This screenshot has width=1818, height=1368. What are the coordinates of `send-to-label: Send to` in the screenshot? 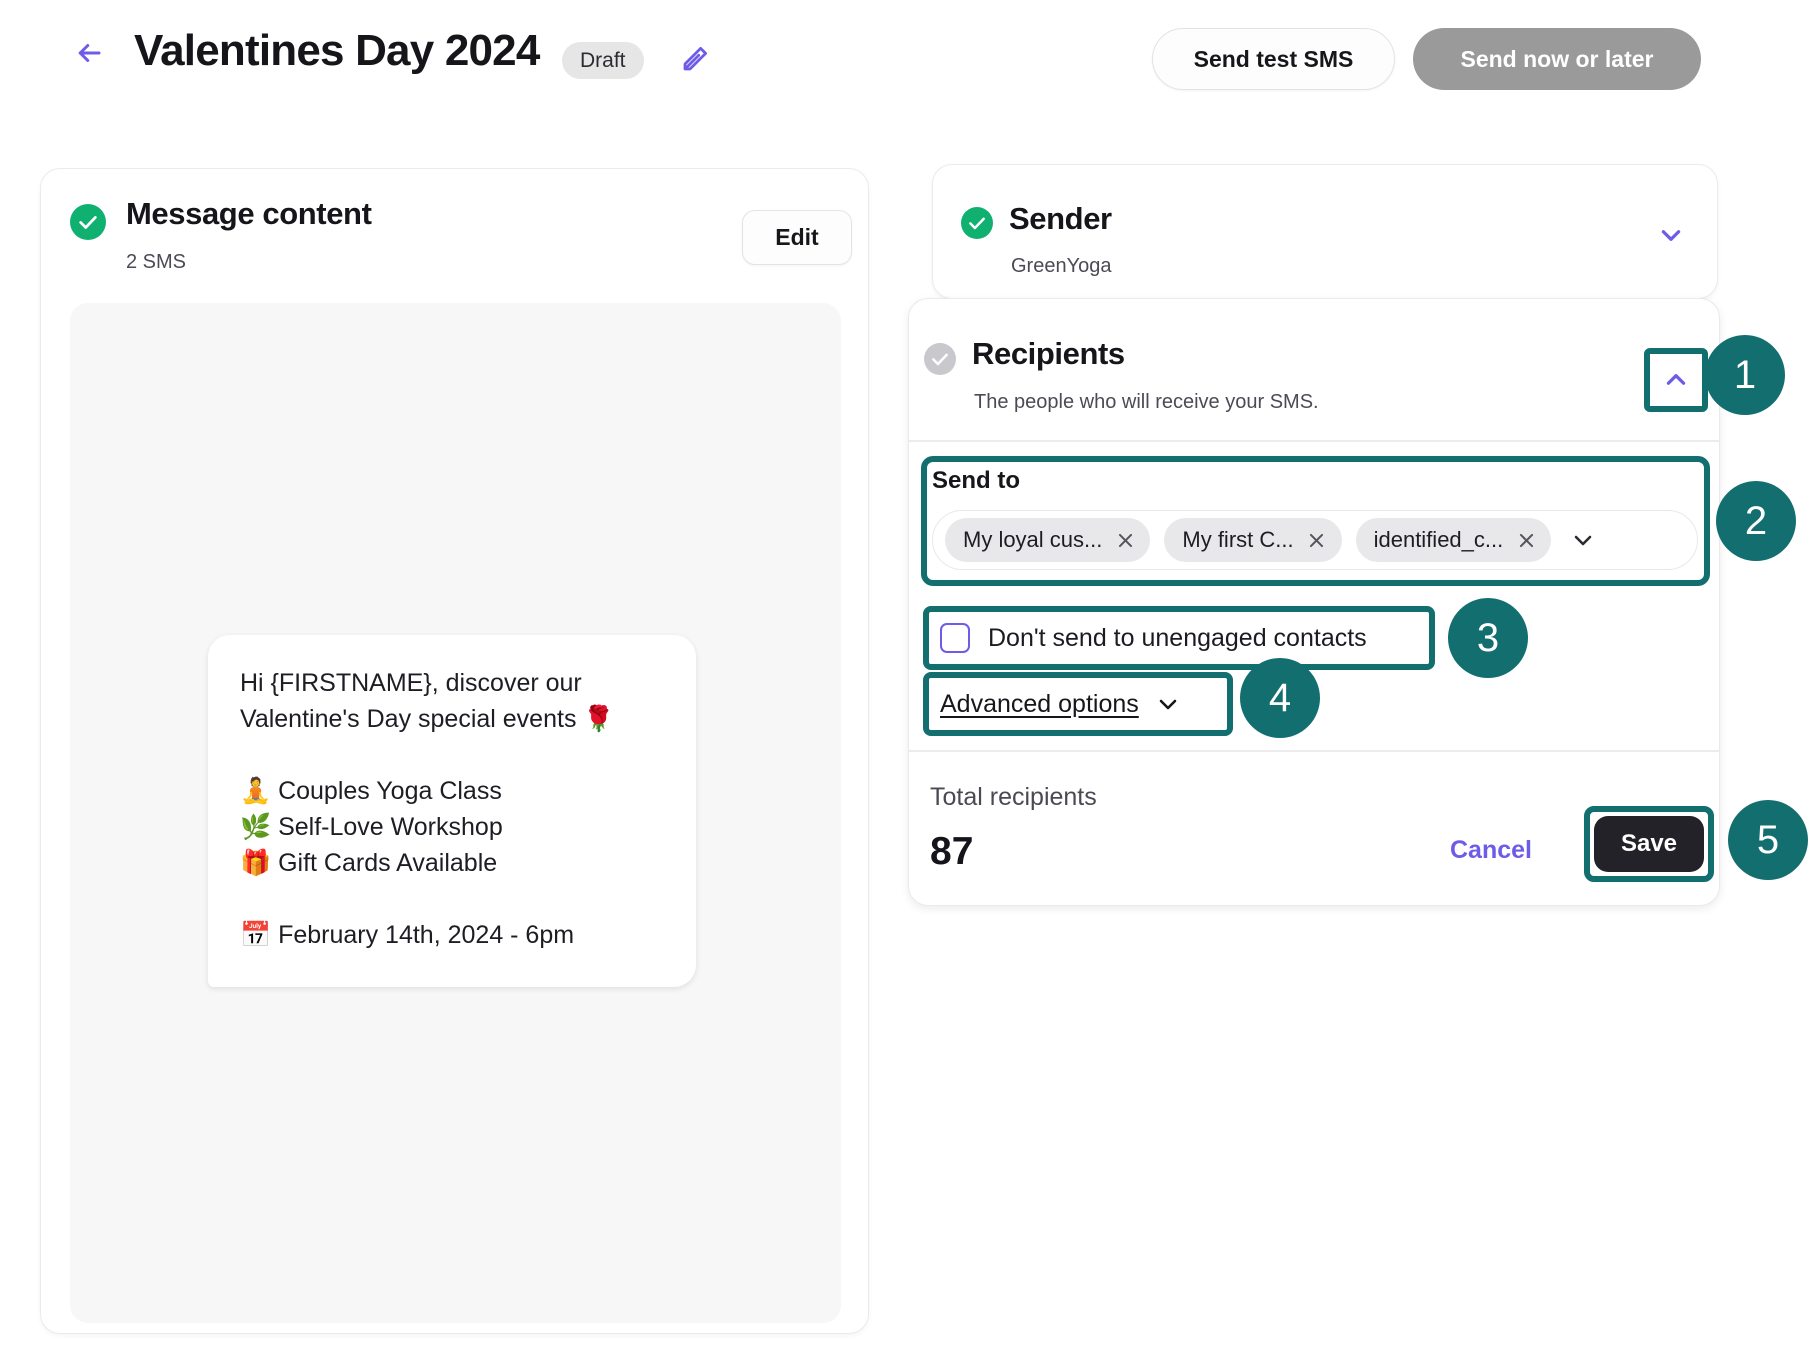 It's located at (976, 480).